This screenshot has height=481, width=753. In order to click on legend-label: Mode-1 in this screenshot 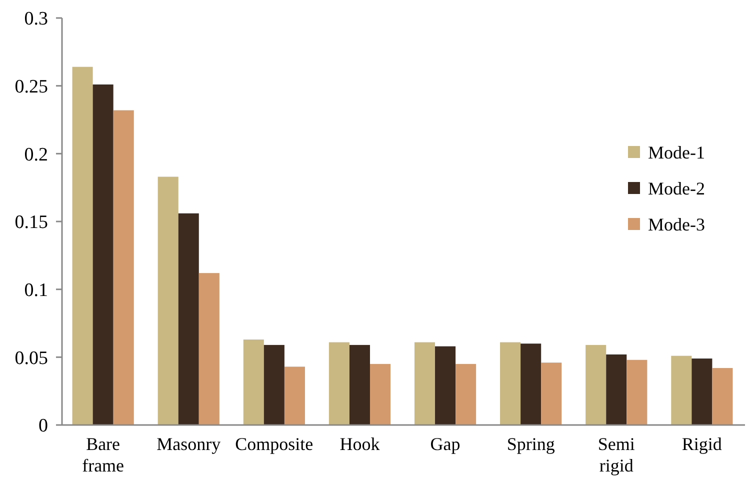, I will do `click(676, 152)`.